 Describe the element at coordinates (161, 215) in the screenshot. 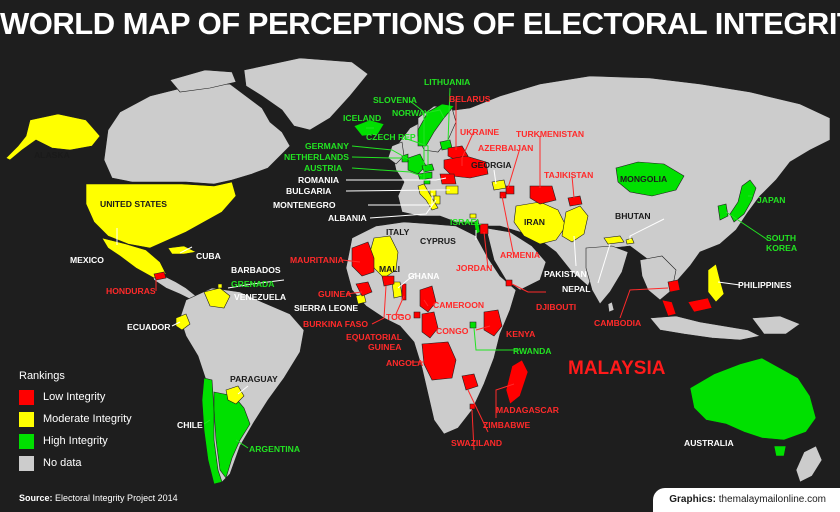

I see `united-states-shape` at that location.